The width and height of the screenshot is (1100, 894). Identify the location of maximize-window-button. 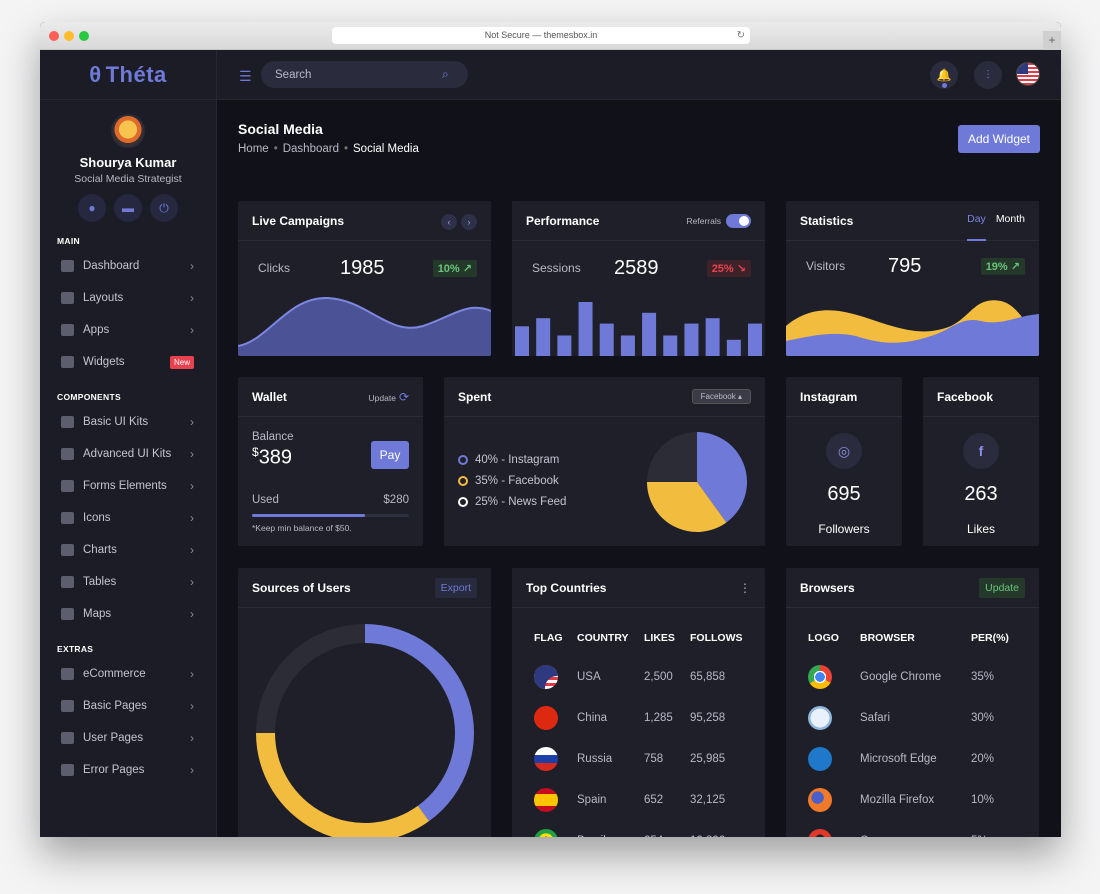
(84, 36).